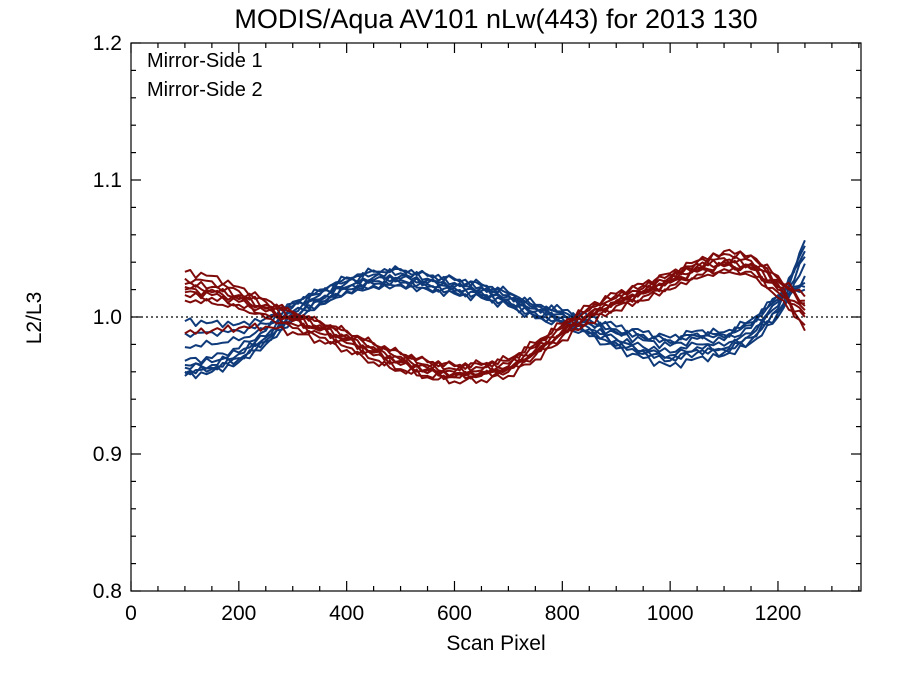 The image size is (900, 675). What do you see at coordinates (495, 19) in the screenshot?
I see `chart-title: MODIS/Aqua AV101 nLw(443) for 2013 130` at bounding box center [495, 19].